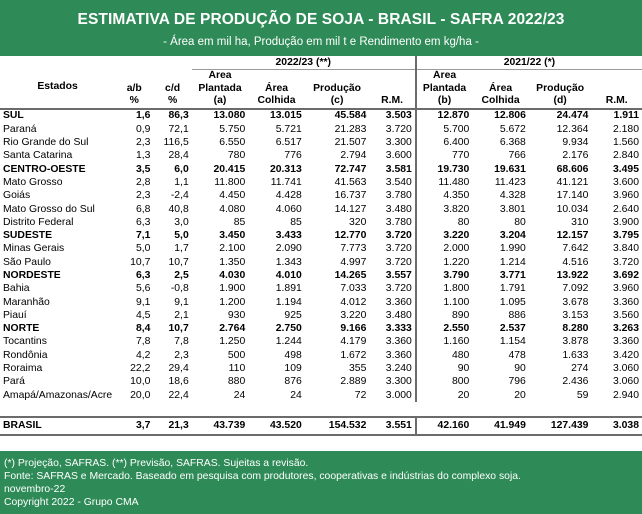 The width and height of the screenshot is (642, 514). I want to click on cell-producao-2122: 7.092, so click(575, 289).